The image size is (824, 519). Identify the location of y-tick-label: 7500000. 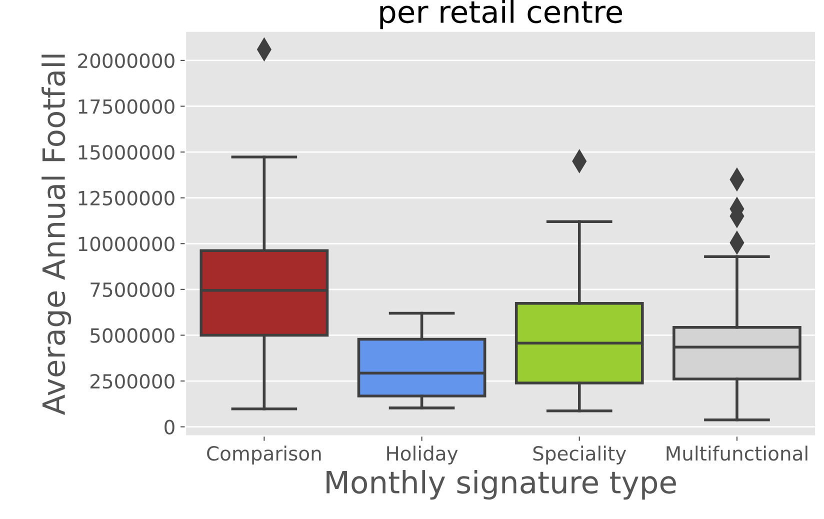
(132, 290).